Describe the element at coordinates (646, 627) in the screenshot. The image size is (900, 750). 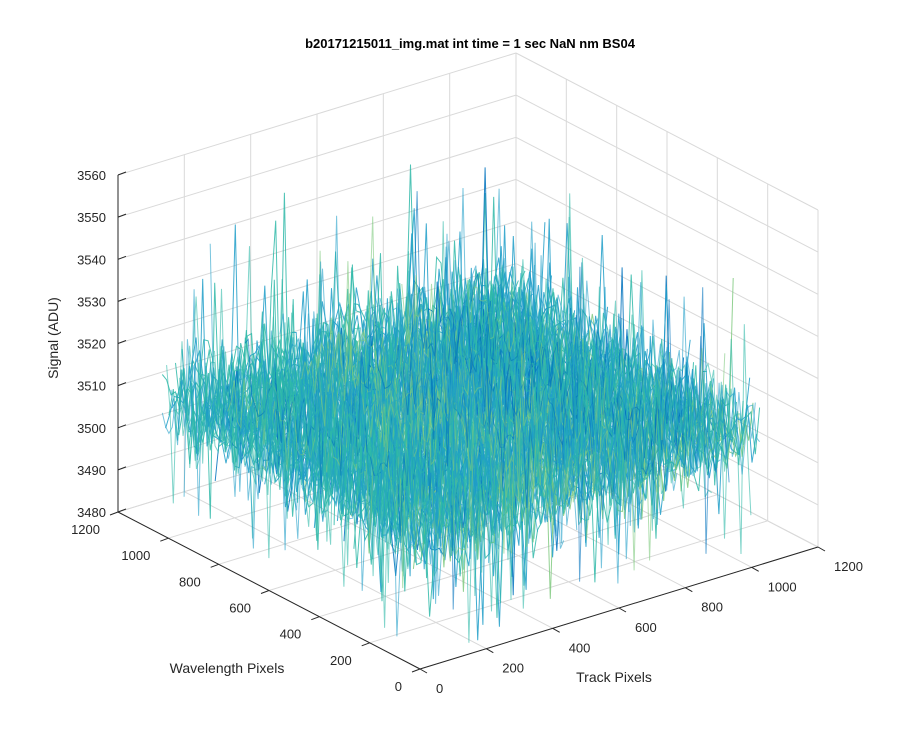
I see `x-tick-label: 600` at that location.